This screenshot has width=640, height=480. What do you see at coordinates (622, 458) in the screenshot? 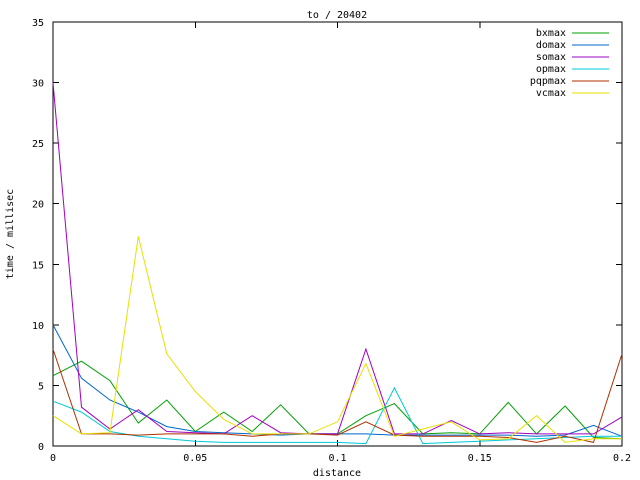
I see `x-tick-label: 0.2` at bounding box center [622, 458].